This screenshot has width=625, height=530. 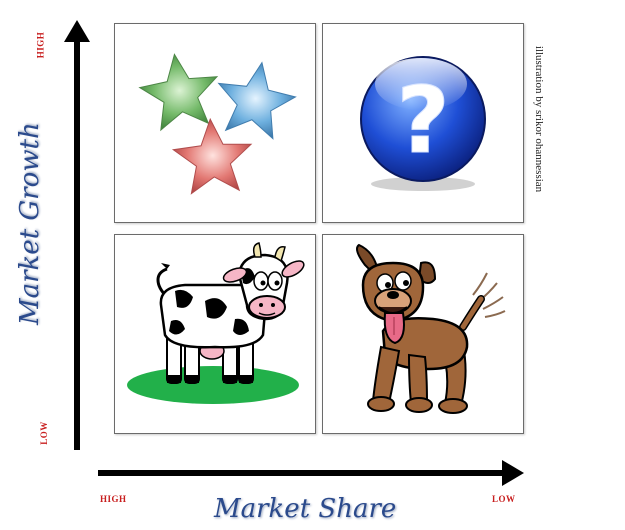 What do you see at coordinates (30, 223) in the screenshot?
I see `y-axis-title: Market Growth` at bounding box center [30, 223].